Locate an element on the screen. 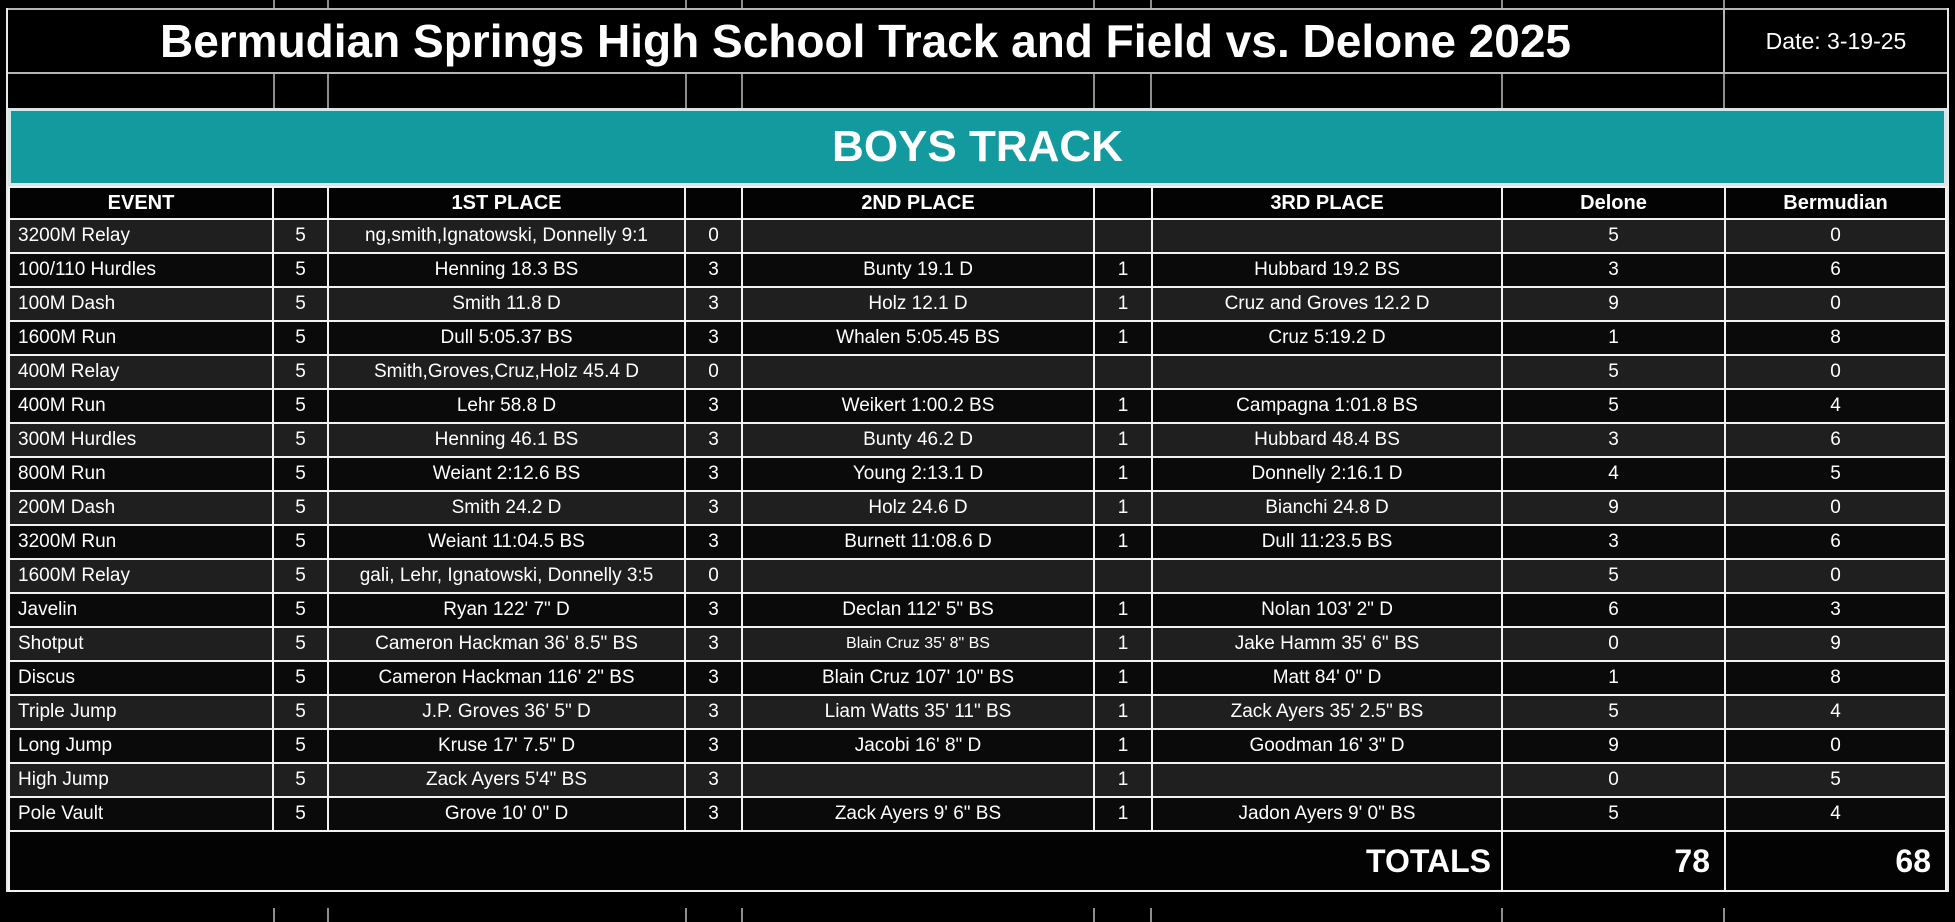 The image size is (1955, 922). first-place-cell: Dull 5:05.37 BS is located at coordinates (506, 338).